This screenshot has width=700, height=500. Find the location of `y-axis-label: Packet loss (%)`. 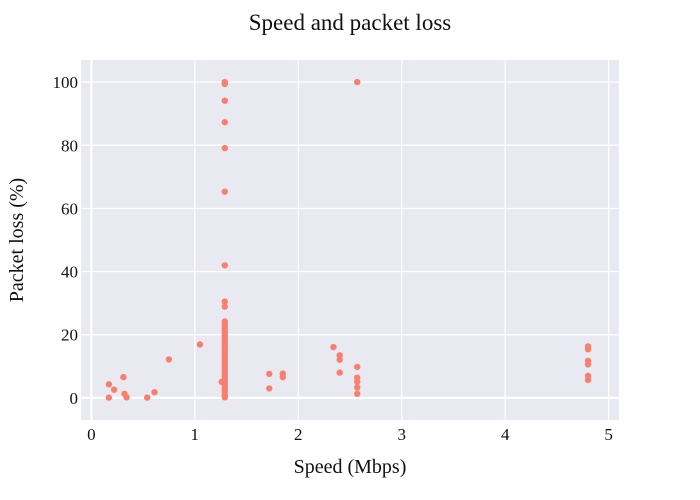

y-axis-label: Packet loss (%) is located at coordinates (17, 240).